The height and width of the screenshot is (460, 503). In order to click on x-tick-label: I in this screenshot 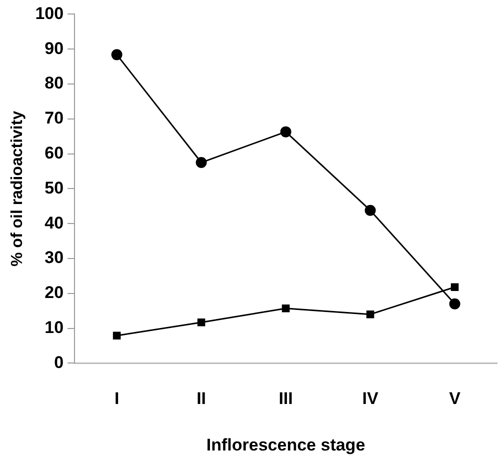, I will do `click(117, 398)`.